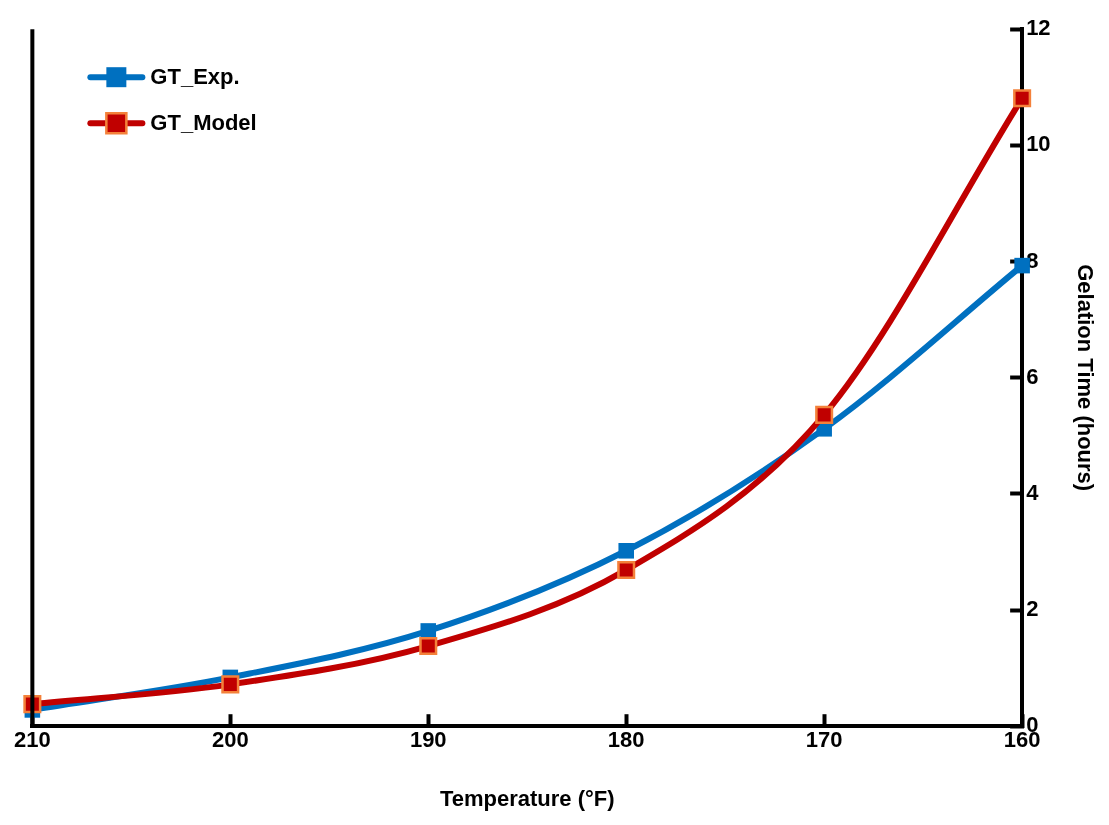 This screenshot has height=825, width=1109. What do you see at coordinates (428, 740) in the screenshot?
I see `x-tick-label: 190` at bounding box center [428, 740].